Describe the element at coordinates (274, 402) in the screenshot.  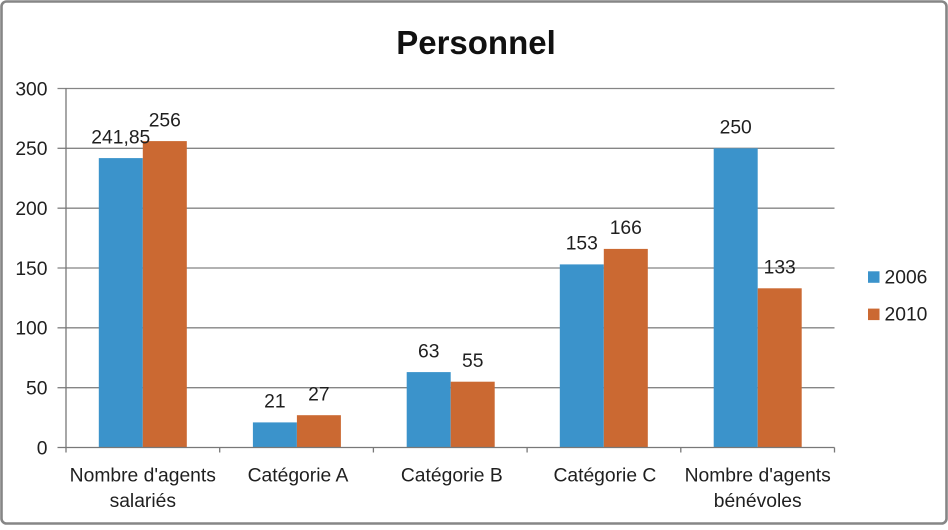
I see `svg-text: 21` at that location.